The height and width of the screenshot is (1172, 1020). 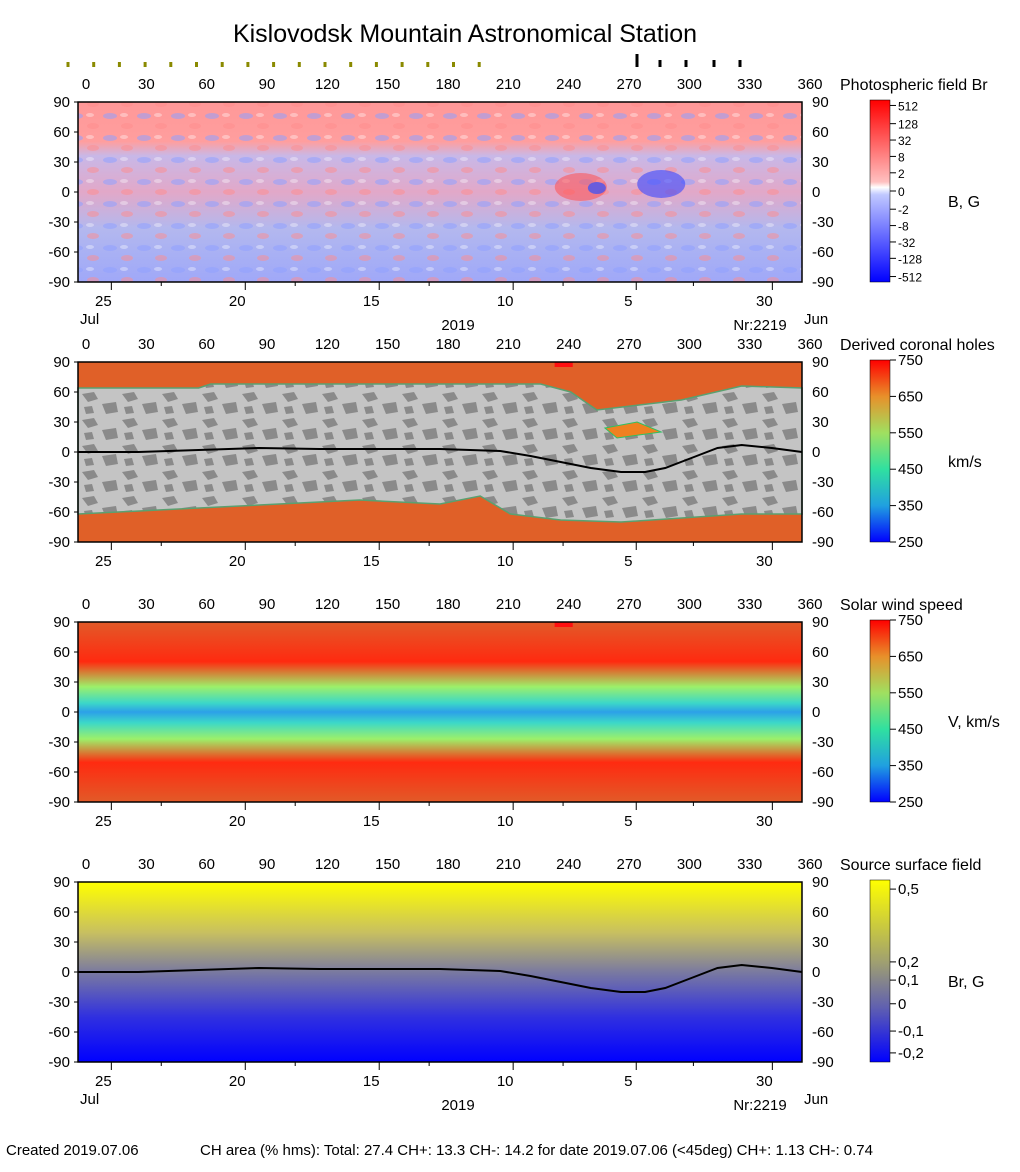 I want to click on latitude-tick-label-left: -60, so click(x=59, y=512).